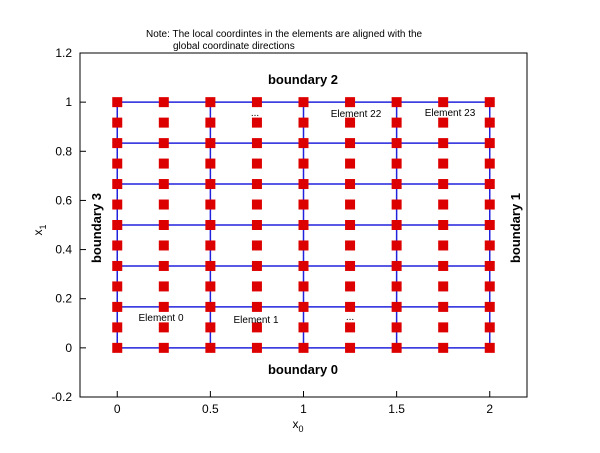  Describe the element at coordinates (489, 409) in the screenshot. I see `x-tick-label: 2` at that location.